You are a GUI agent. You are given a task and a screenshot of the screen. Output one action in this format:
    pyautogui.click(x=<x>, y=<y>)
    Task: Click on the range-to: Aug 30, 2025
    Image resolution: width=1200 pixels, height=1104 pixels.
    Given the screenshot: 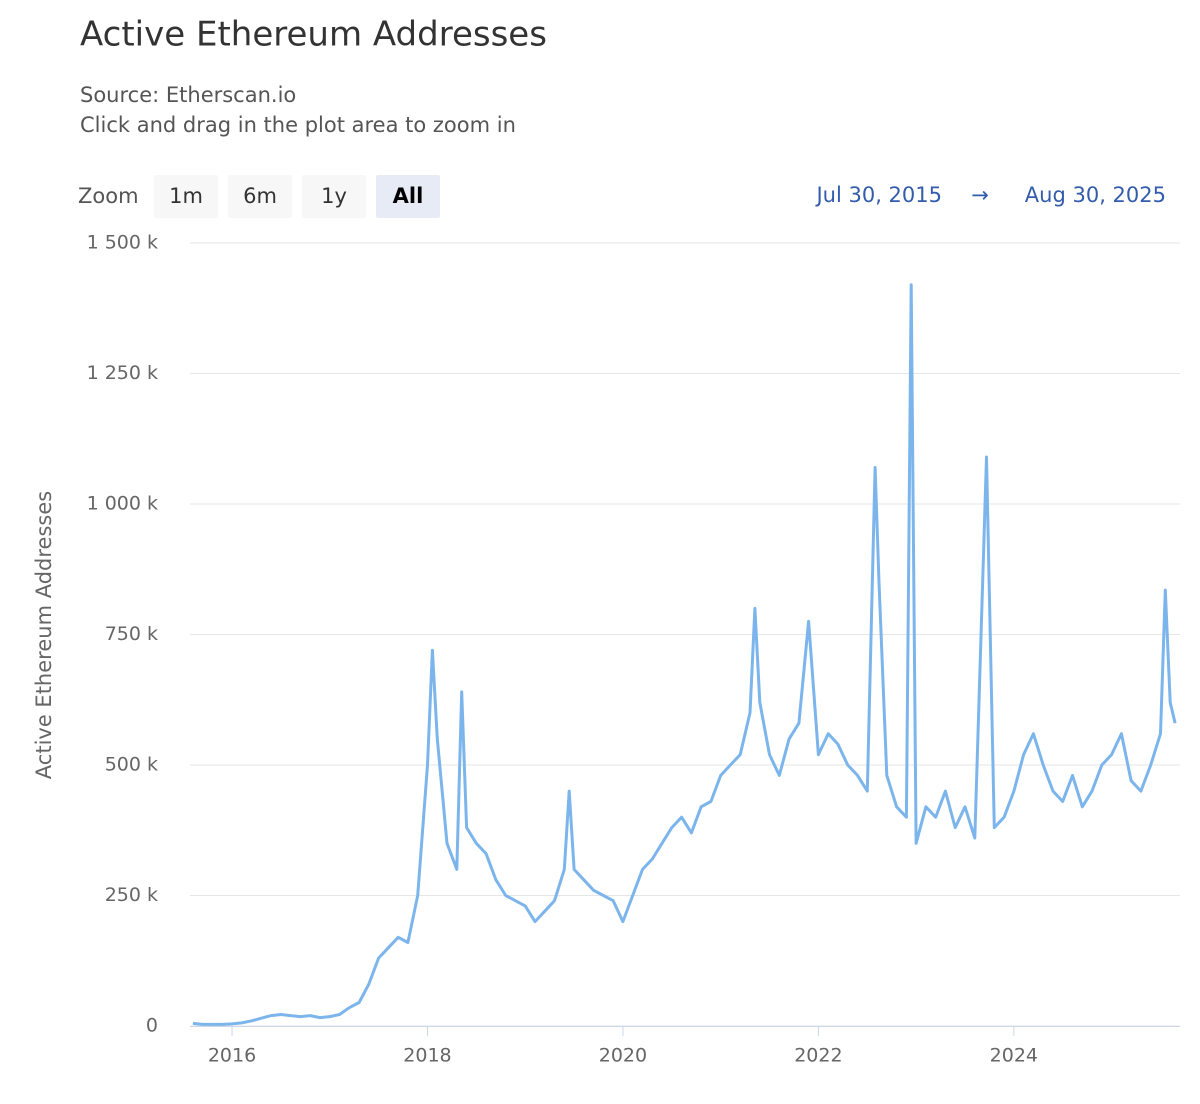 What is the action you would take?
    pyautogui.click(x=1095, y=195)
    